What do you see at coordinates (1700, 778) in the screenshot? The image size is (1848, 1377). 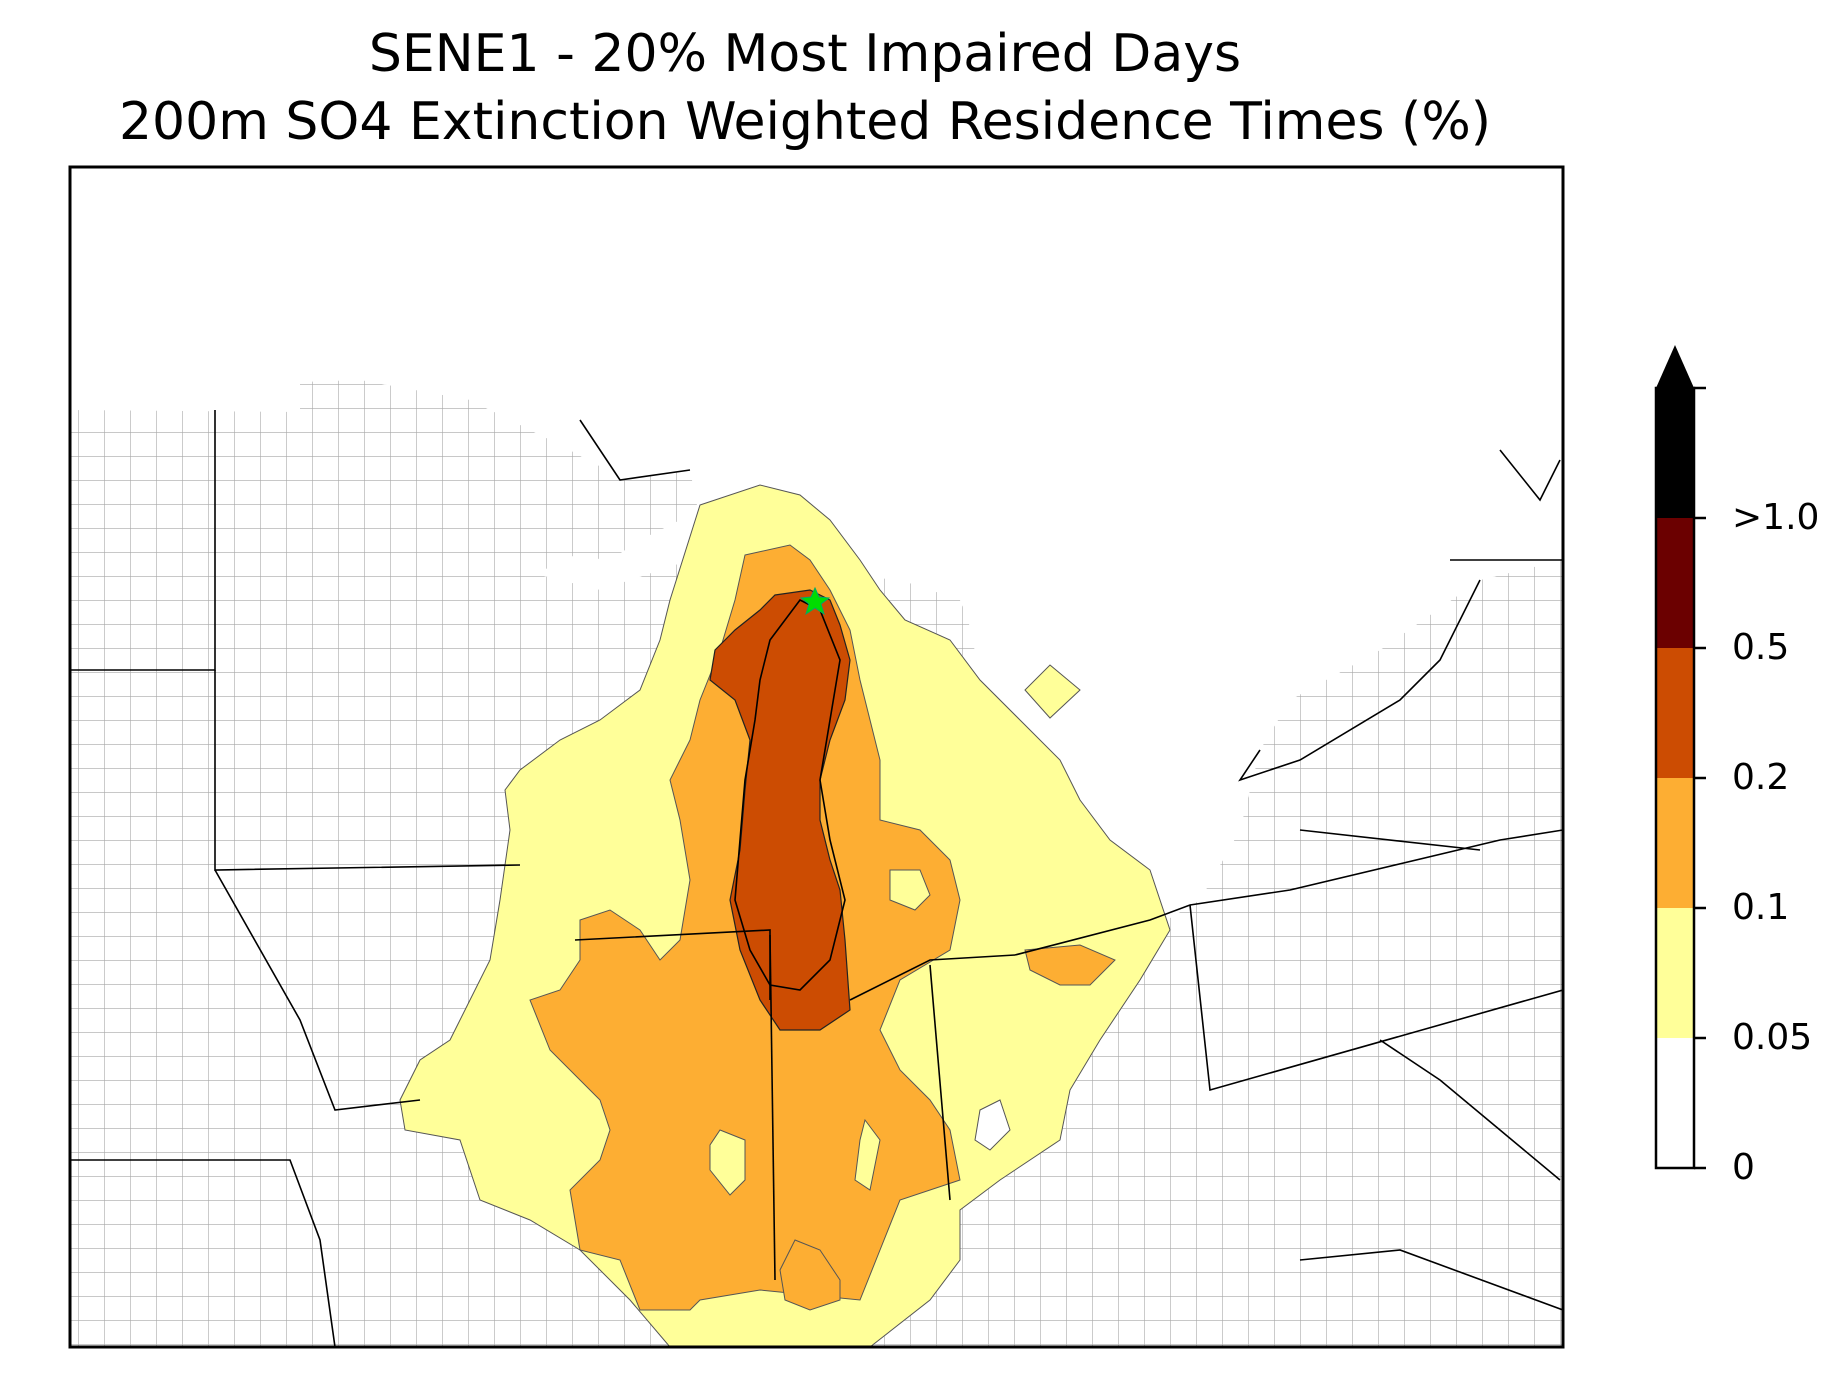 I see `colorbar-ticks` at bounding box center [1700, 778].